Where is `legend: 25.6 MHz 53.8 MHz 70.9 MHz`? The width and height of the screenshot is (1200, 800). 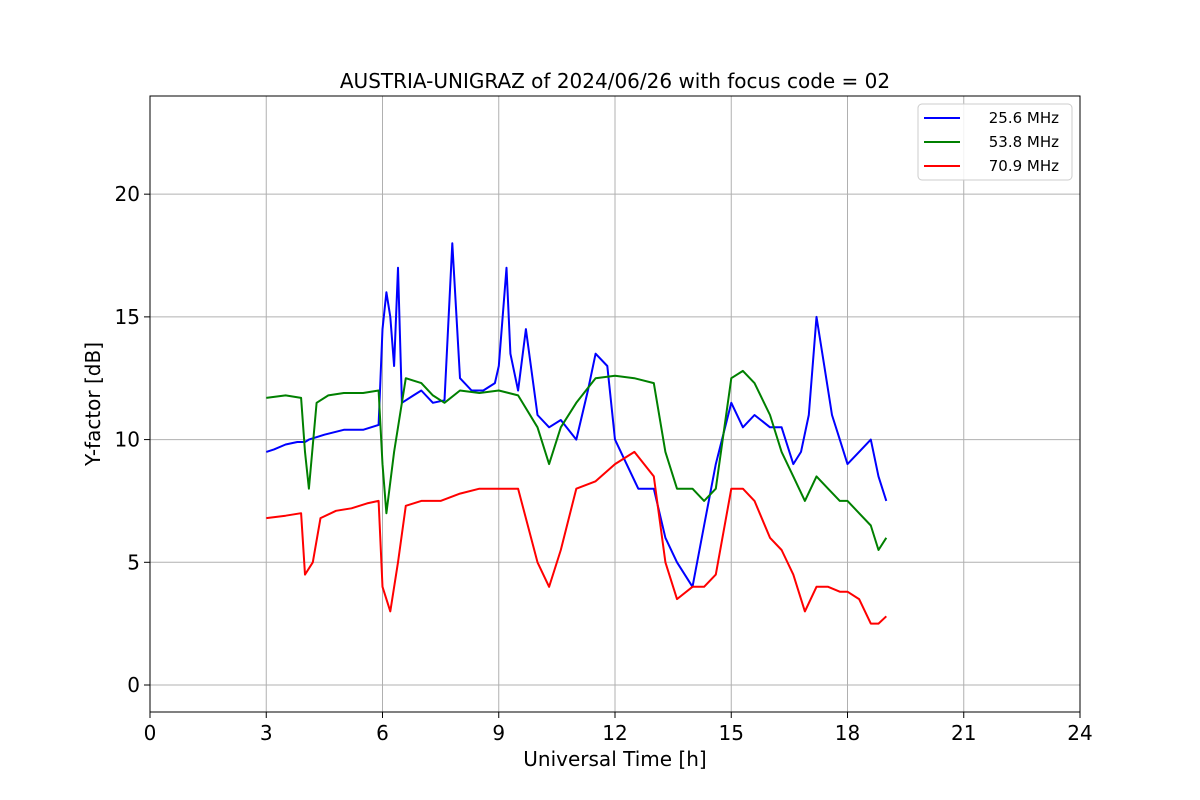
legend: 25.6 MHz 53.8 MHz 70.9 MHz is located at coordinates (995, 142).